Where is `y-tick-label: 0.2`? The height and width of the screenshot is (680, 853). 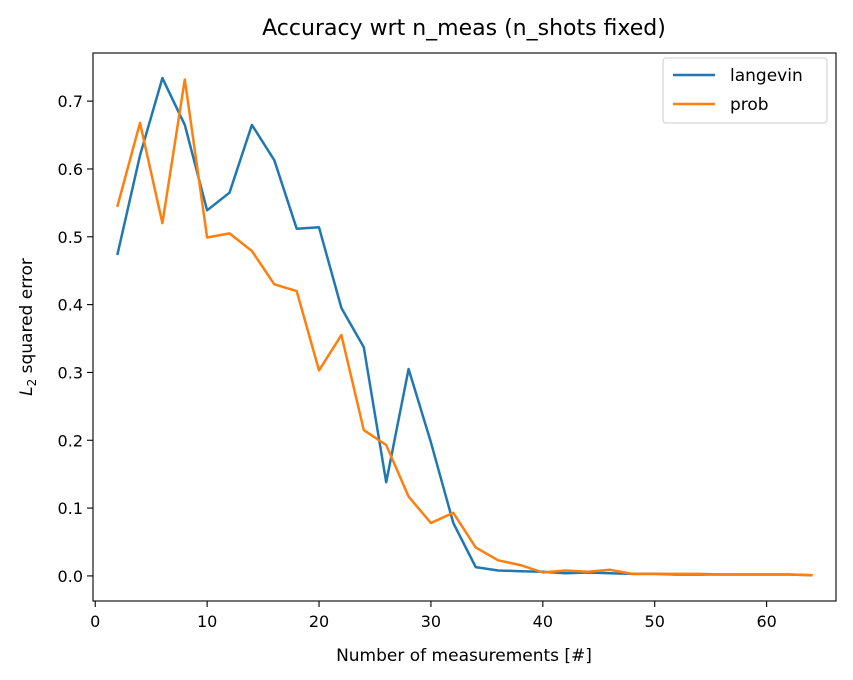 y-tick-label: 0.2 is located at coordinates (70, 440).